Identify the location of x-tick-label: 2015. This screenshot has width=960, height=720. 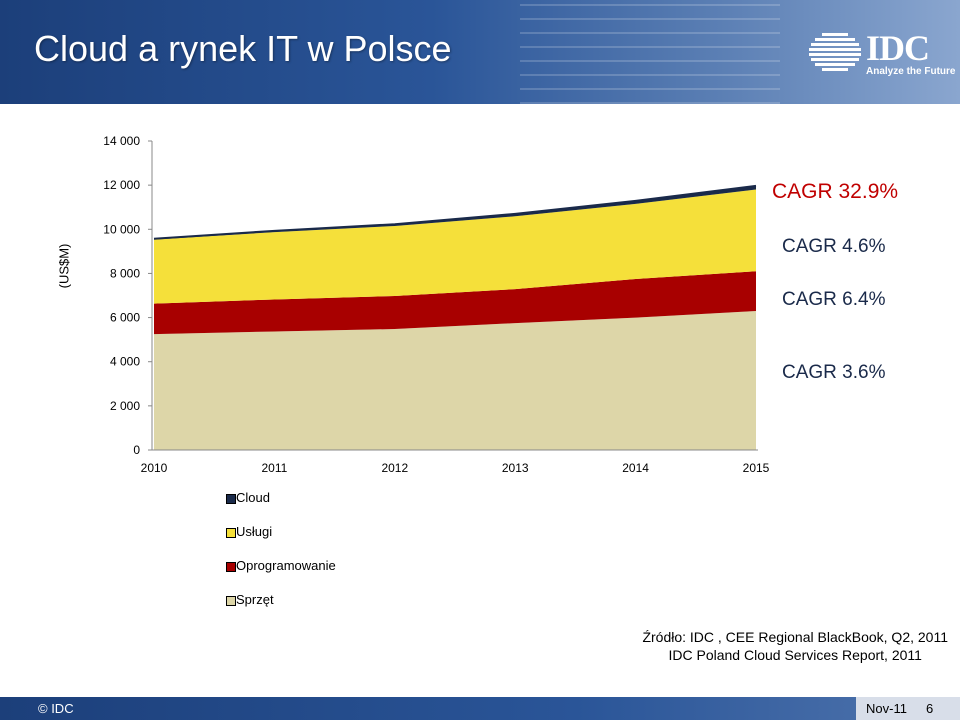
(756, 468).